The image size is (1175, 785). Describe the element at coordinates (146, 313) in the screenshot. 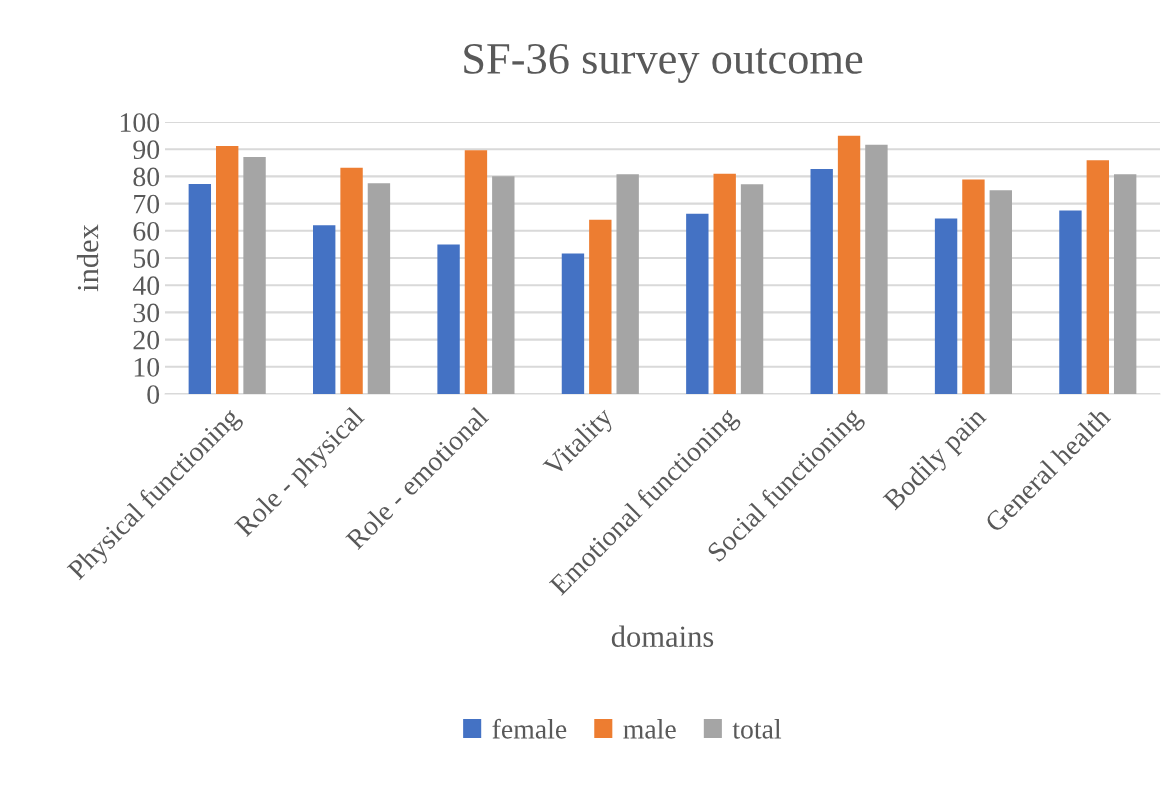

I see `y-tick-label: 30` at that location.